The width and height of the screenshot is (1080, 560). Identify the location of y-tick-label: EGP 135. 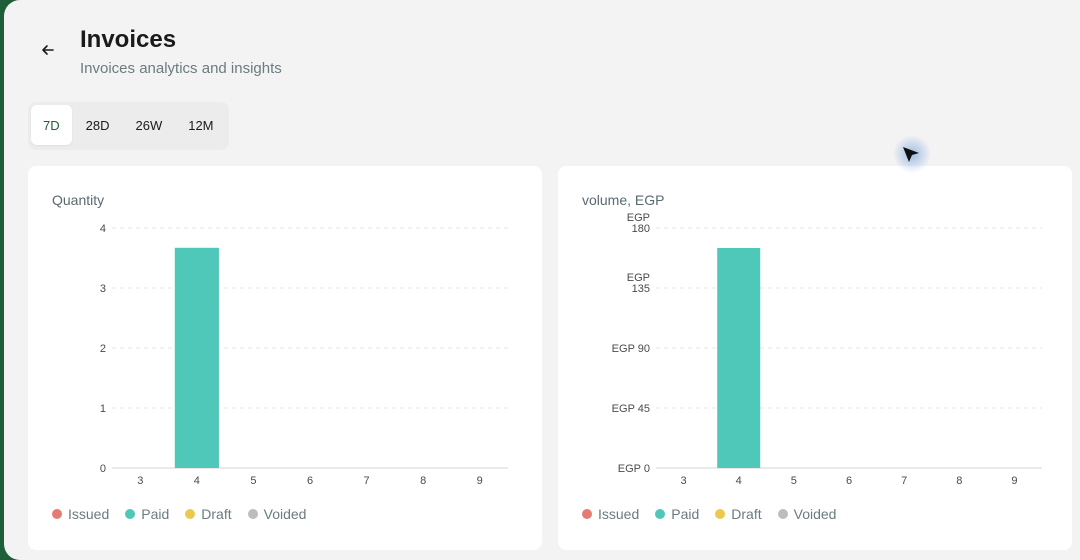
(638, 283).